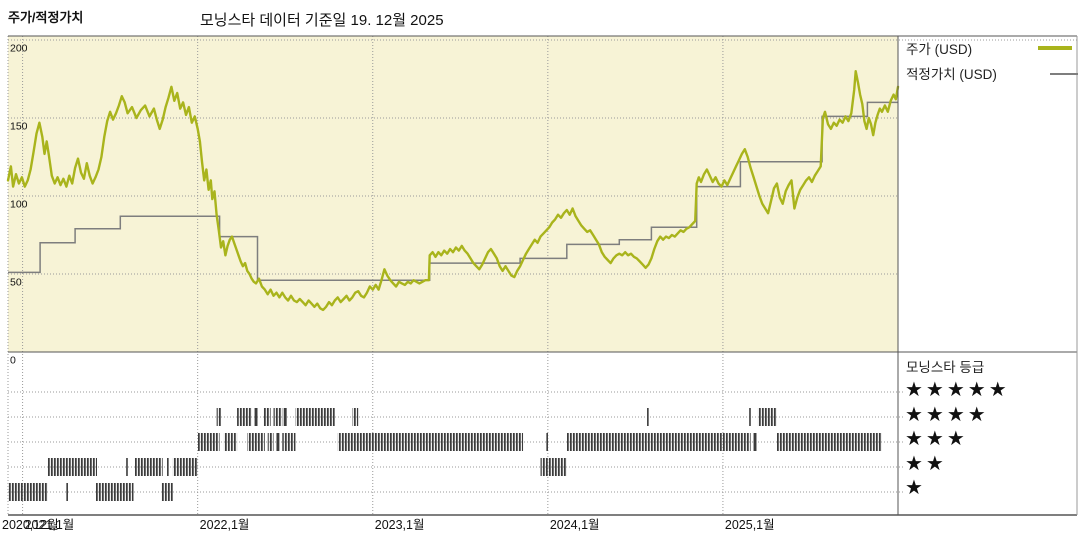  I want to click on x-tick-label: 2023,1월, so click(400, 525).